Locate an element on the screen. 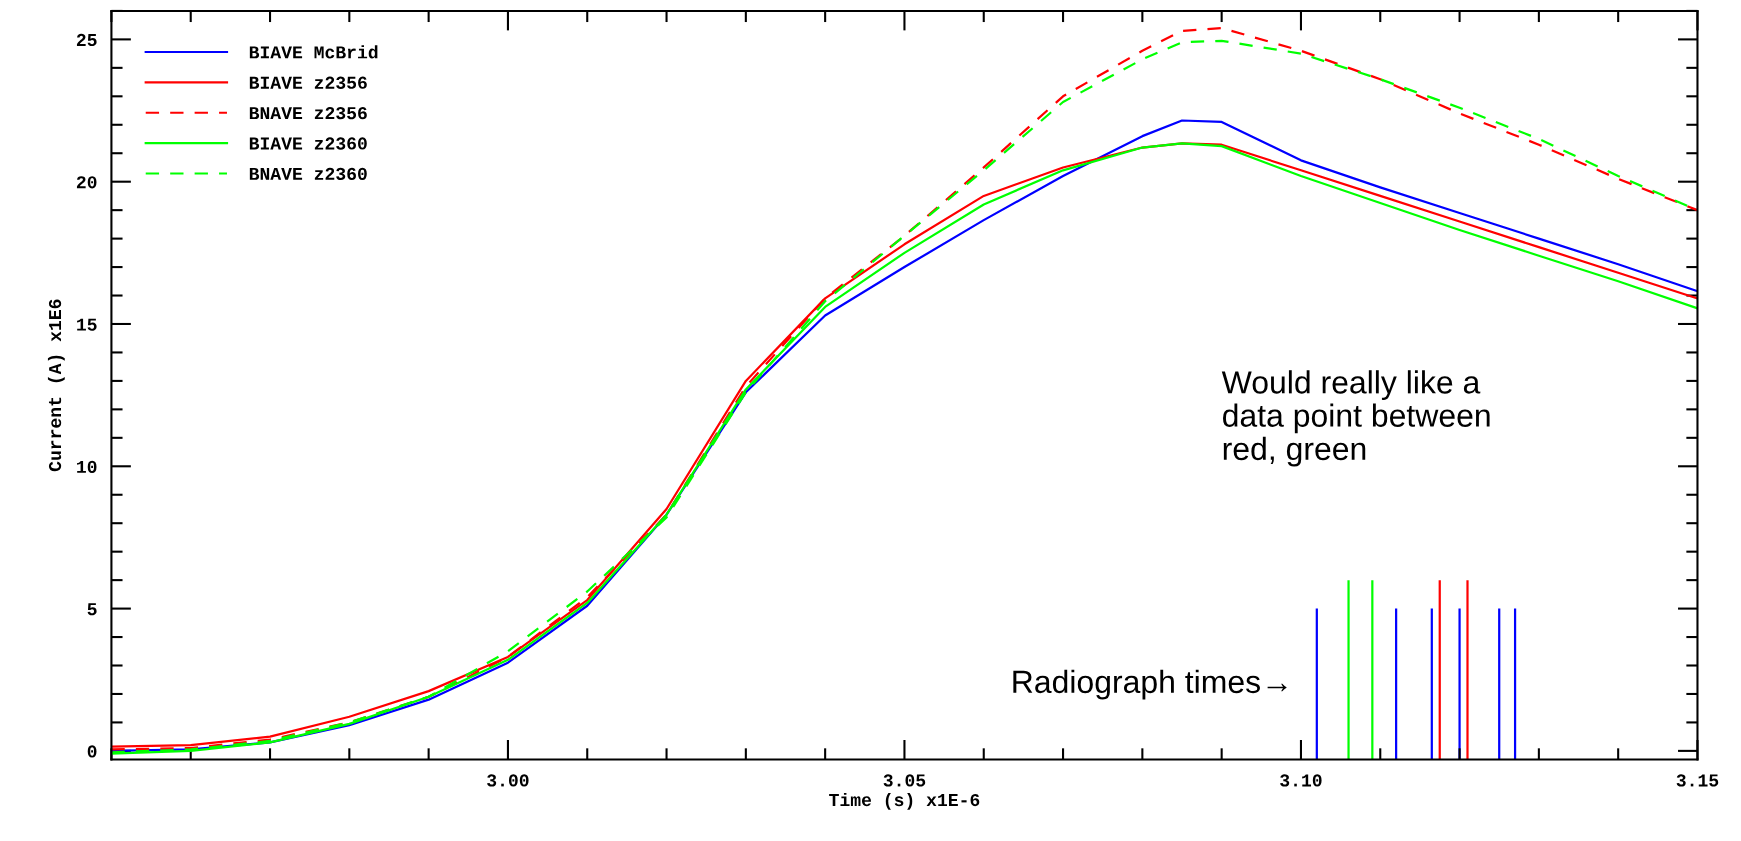  annotation: Radiograph times→ is located at coordinates (1150, 684).